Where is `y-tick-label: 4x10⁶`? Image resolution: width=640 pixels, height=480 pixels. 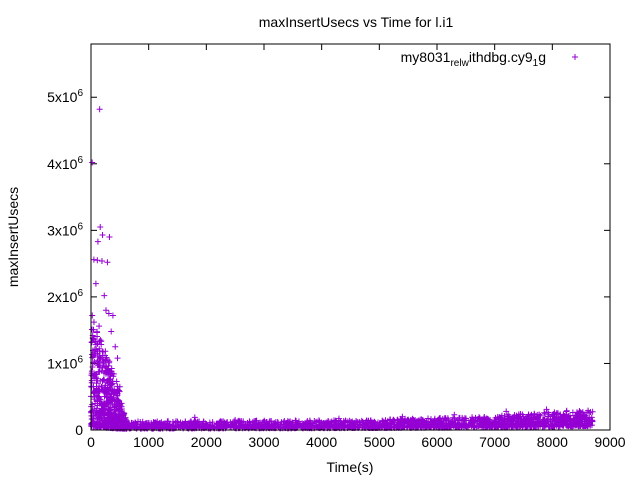
y-tick-label: 4x10⁶ is located at coordinates (65, 163).